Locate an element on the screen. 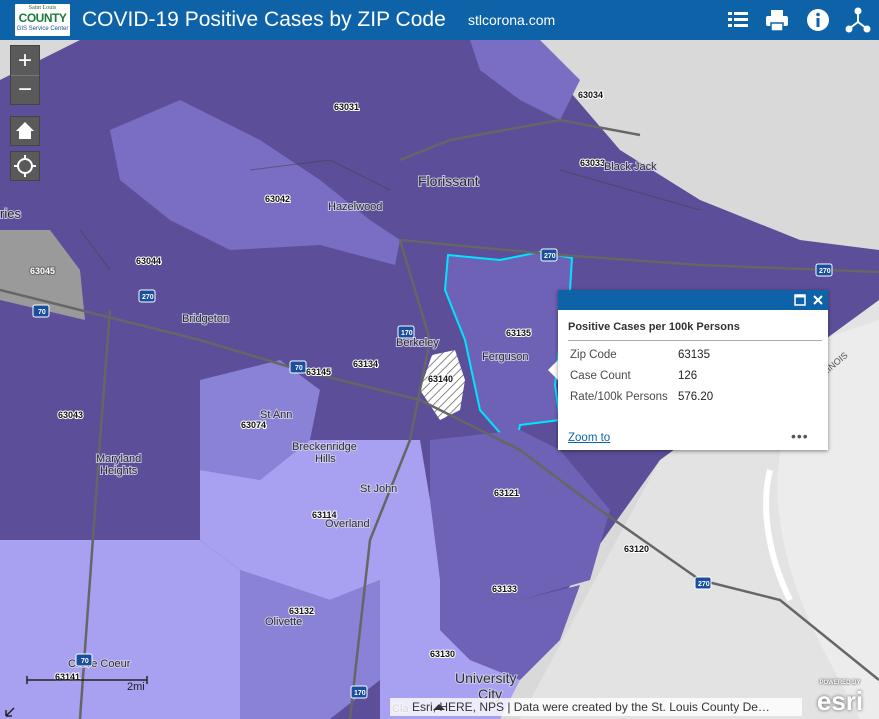  zip-label: 63042 is located at coordinates (277, 199).